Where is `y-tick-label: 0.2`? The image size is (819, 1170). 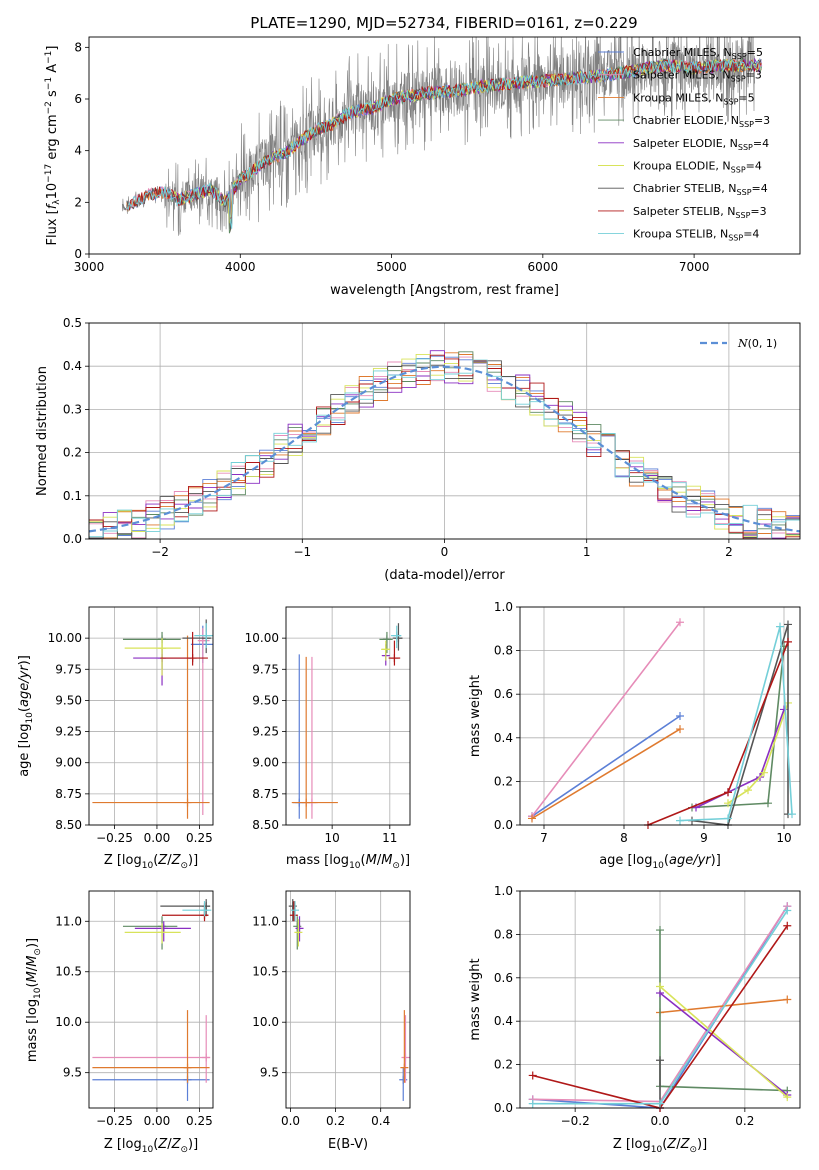 y-tick-label: 0.2 is located at coordinates (503, 781).